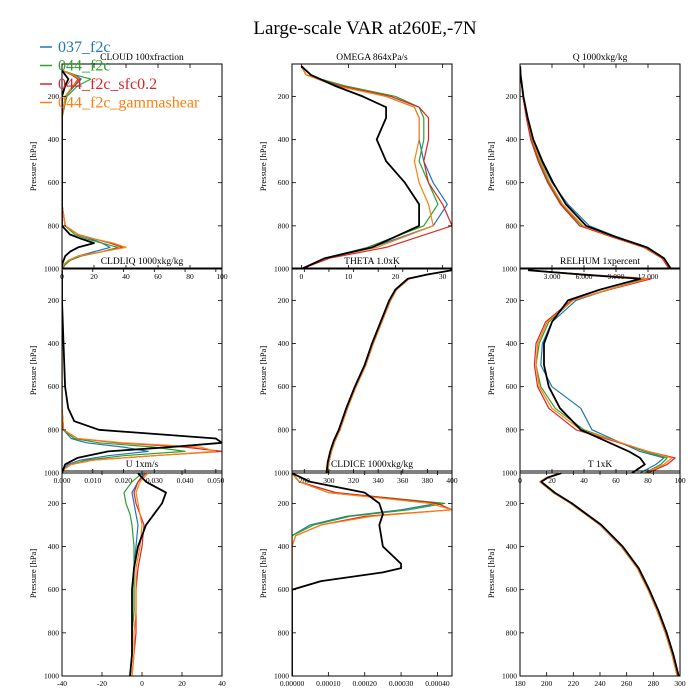 This screenshot has width=700, height=700. I want to click on x-tick-label: 0.020, so click(123, 480).